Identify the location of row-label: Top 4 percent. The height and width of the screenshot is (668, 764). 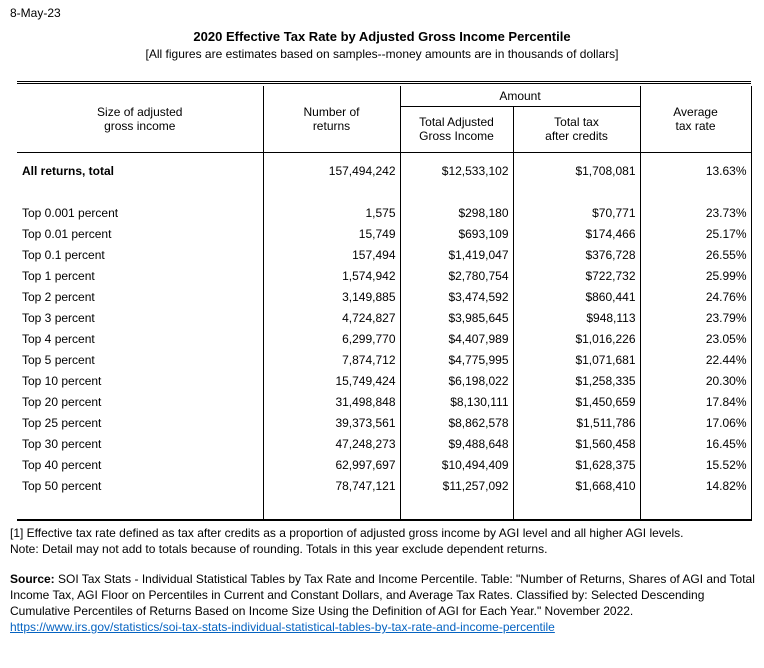
(140, 338).